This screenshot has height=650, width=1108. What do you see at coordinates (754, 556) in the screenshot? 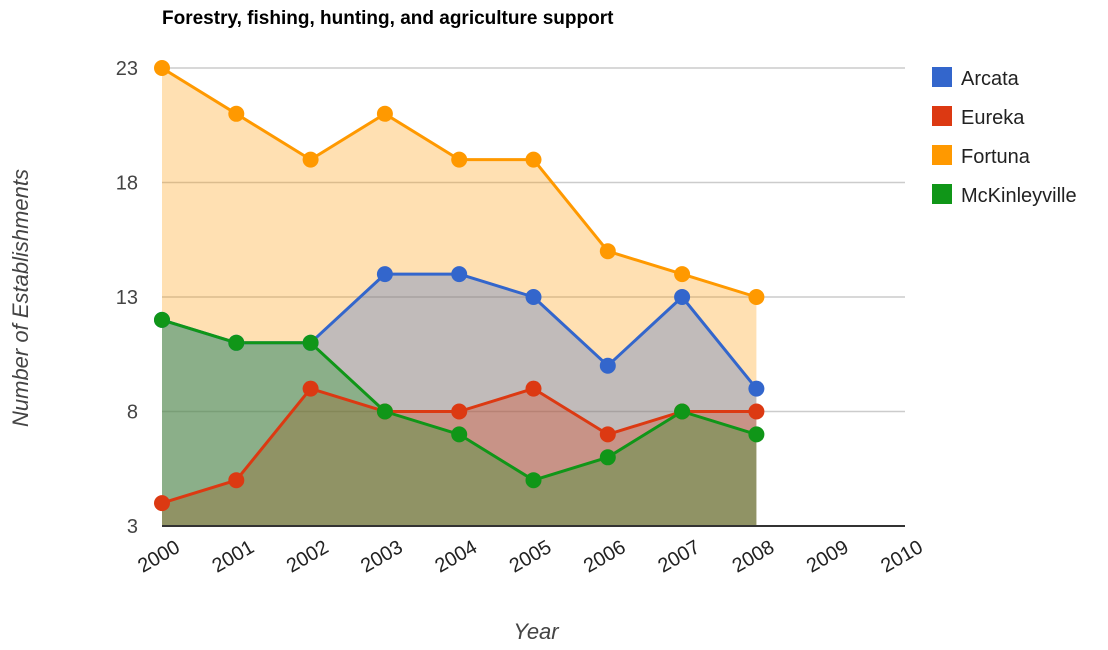
I see `x-tick-label: 2008` at bounding box center [754, 556].